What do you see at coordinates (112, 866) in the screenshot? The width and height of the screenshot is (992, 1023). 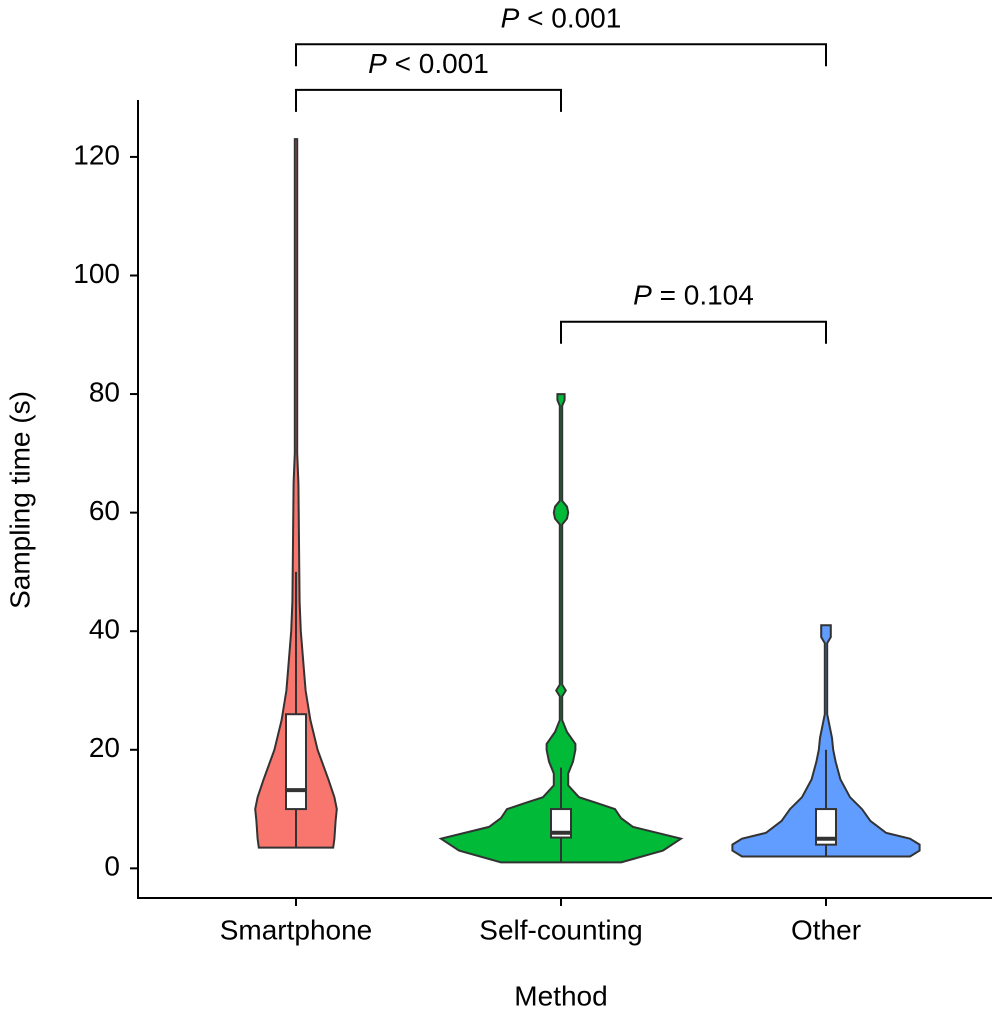 I see `y-tick-label: 0` at bounding box center [112, 866].